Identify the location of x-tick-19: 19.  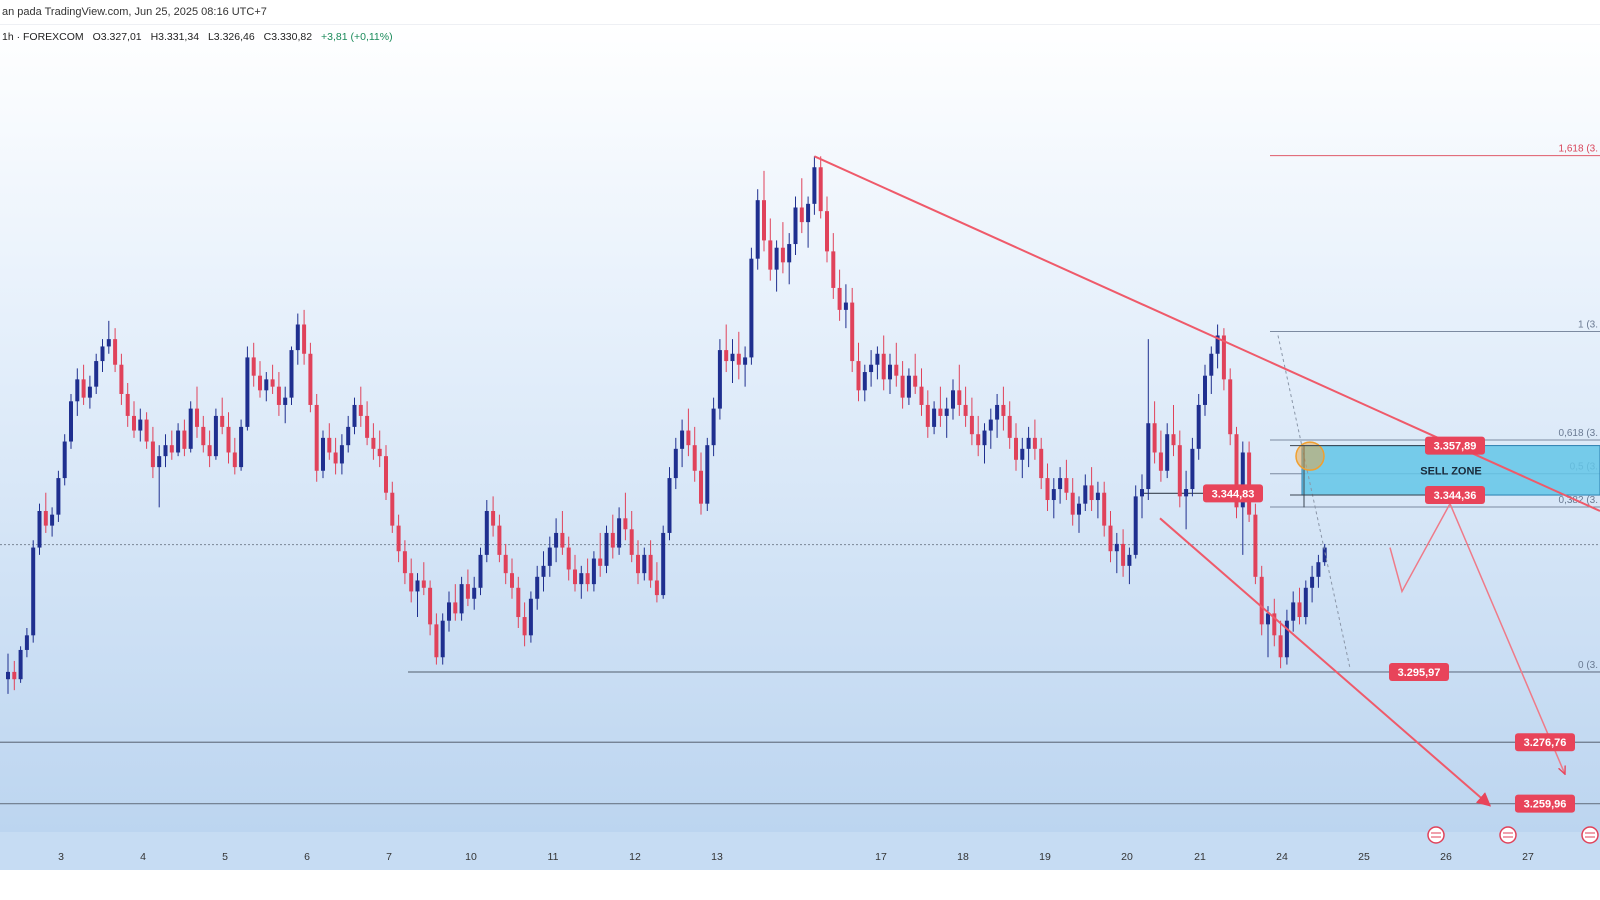
(1045, 857).